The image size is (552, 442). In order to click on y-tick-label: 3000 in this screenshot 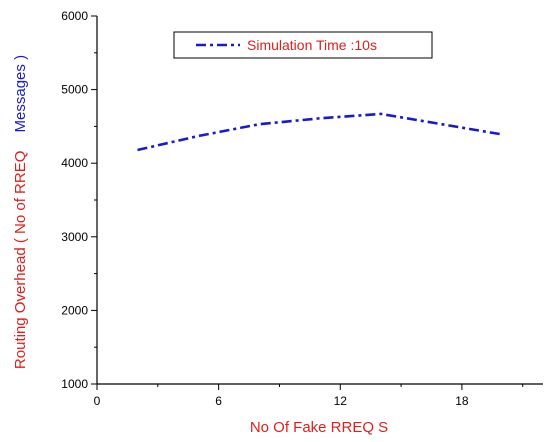, I will do `click(74, 237)`.